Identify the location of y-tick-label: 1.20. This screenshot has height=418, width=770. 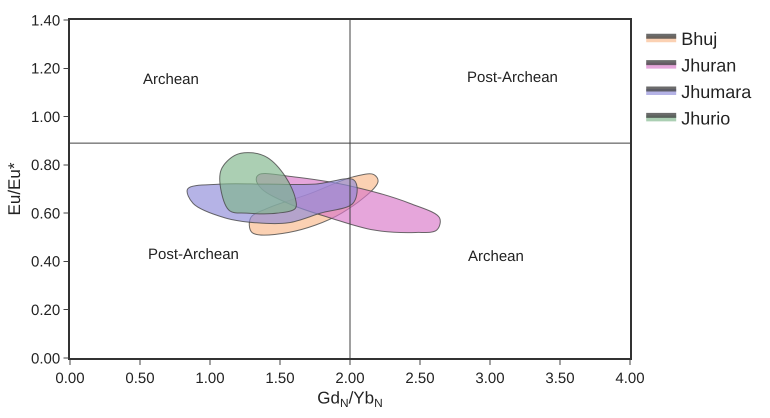
(45, 69).